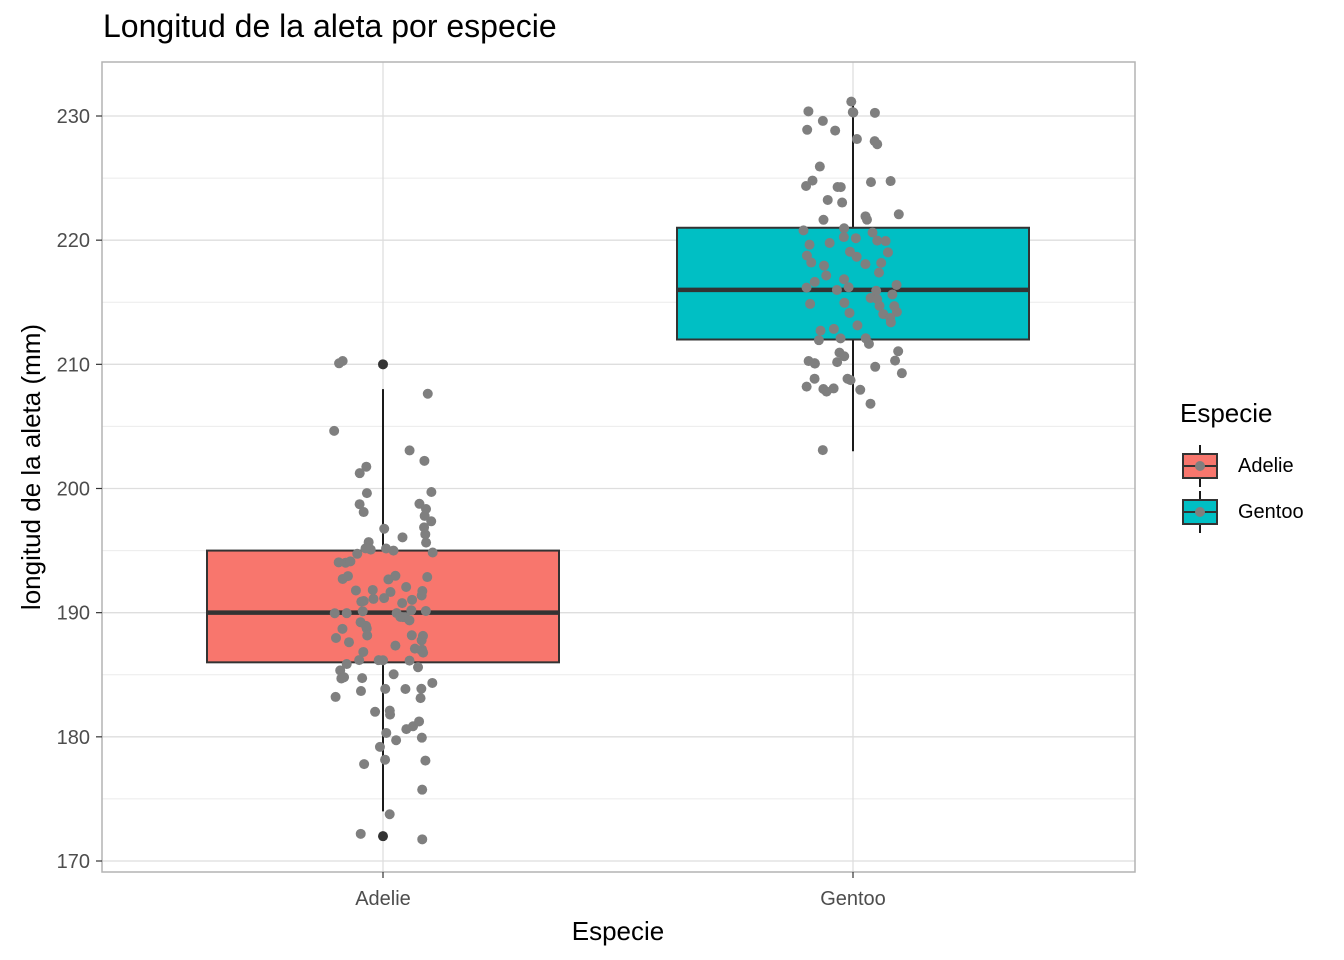 The height and width of the screenshot is (960, 1344). I want to click on y-axis-title: longitud de la aleta (mm), so click(31, 467).